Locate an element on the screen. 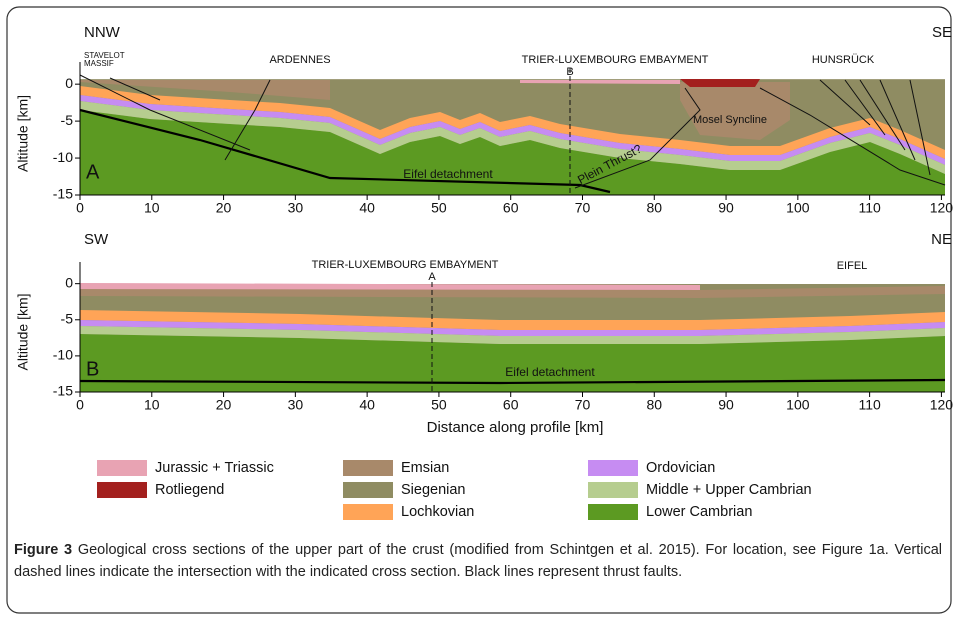 This screenshot has height=620, width=959. caption-label: Figure 3 is located at coordinates (43, 550).